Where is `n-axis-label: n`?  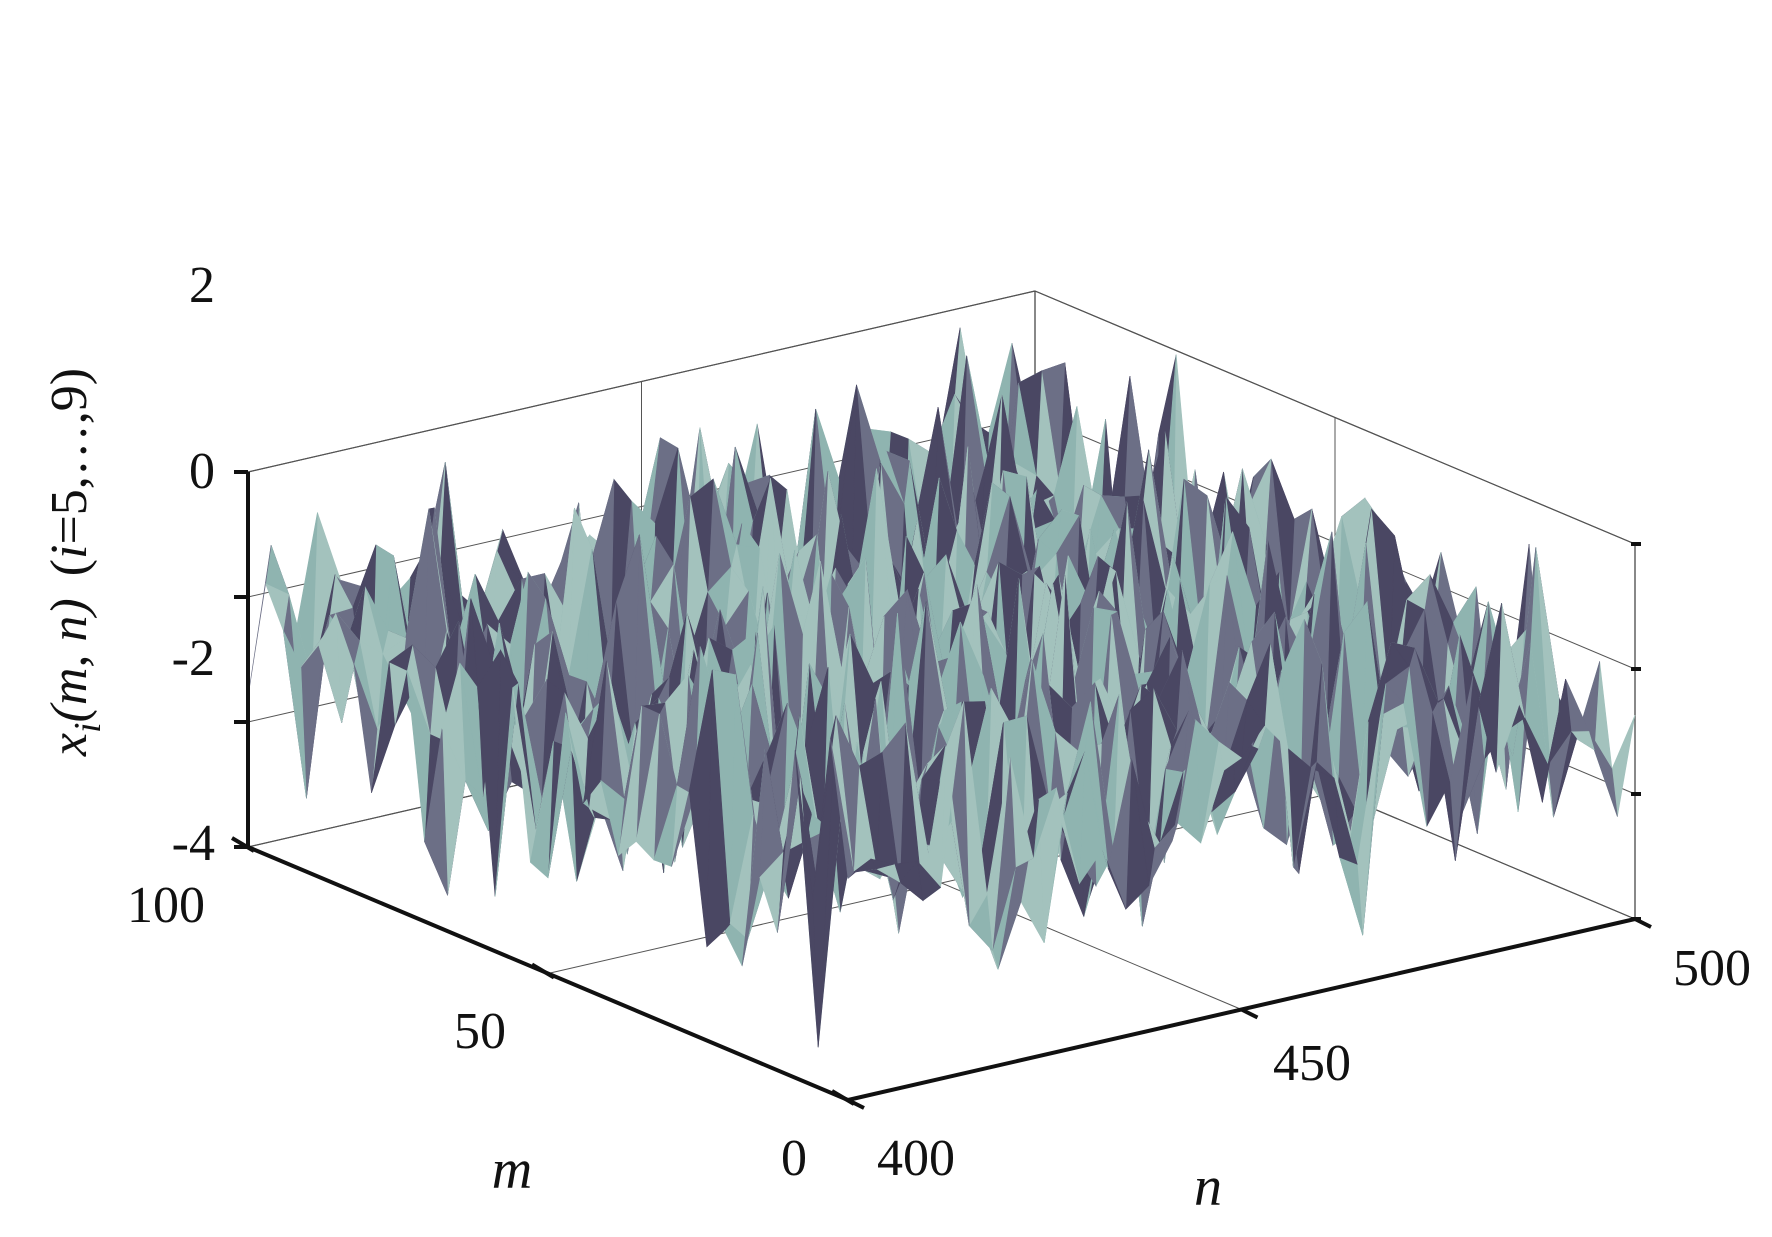
n-axis-label: n is located at coordinates (1208, 1187).